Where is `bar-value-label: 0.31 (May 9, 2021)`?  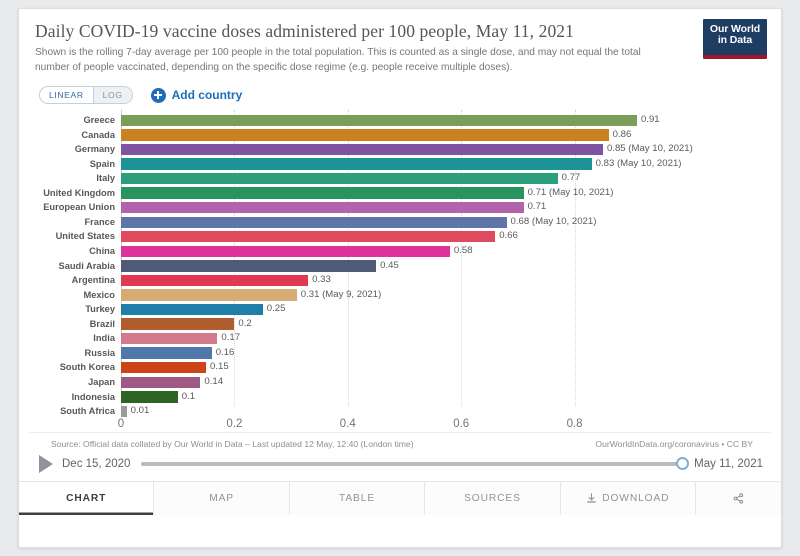 bar-value-label: 0.31 (May 9, 2021) is located at coordinates (341, 294).